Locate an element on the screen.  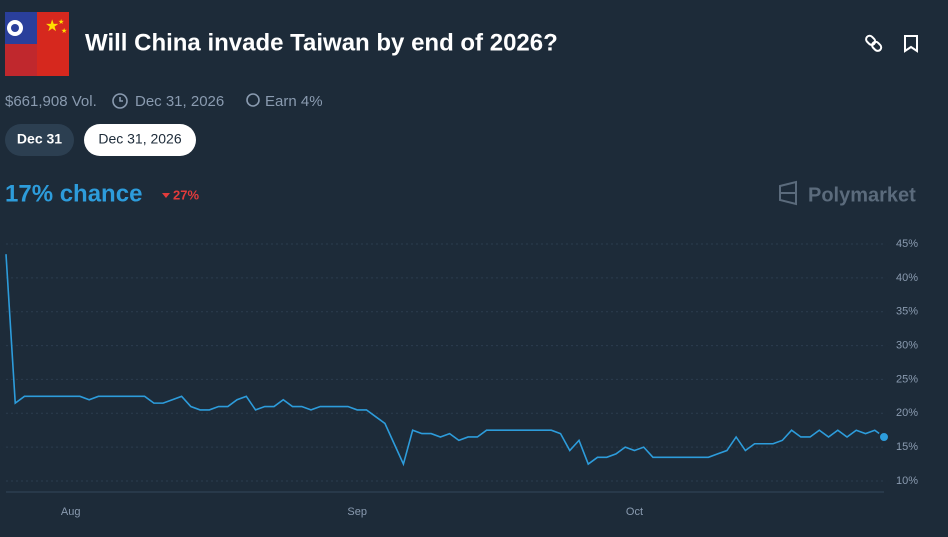
copy-link is located at coordinates (874, 43).